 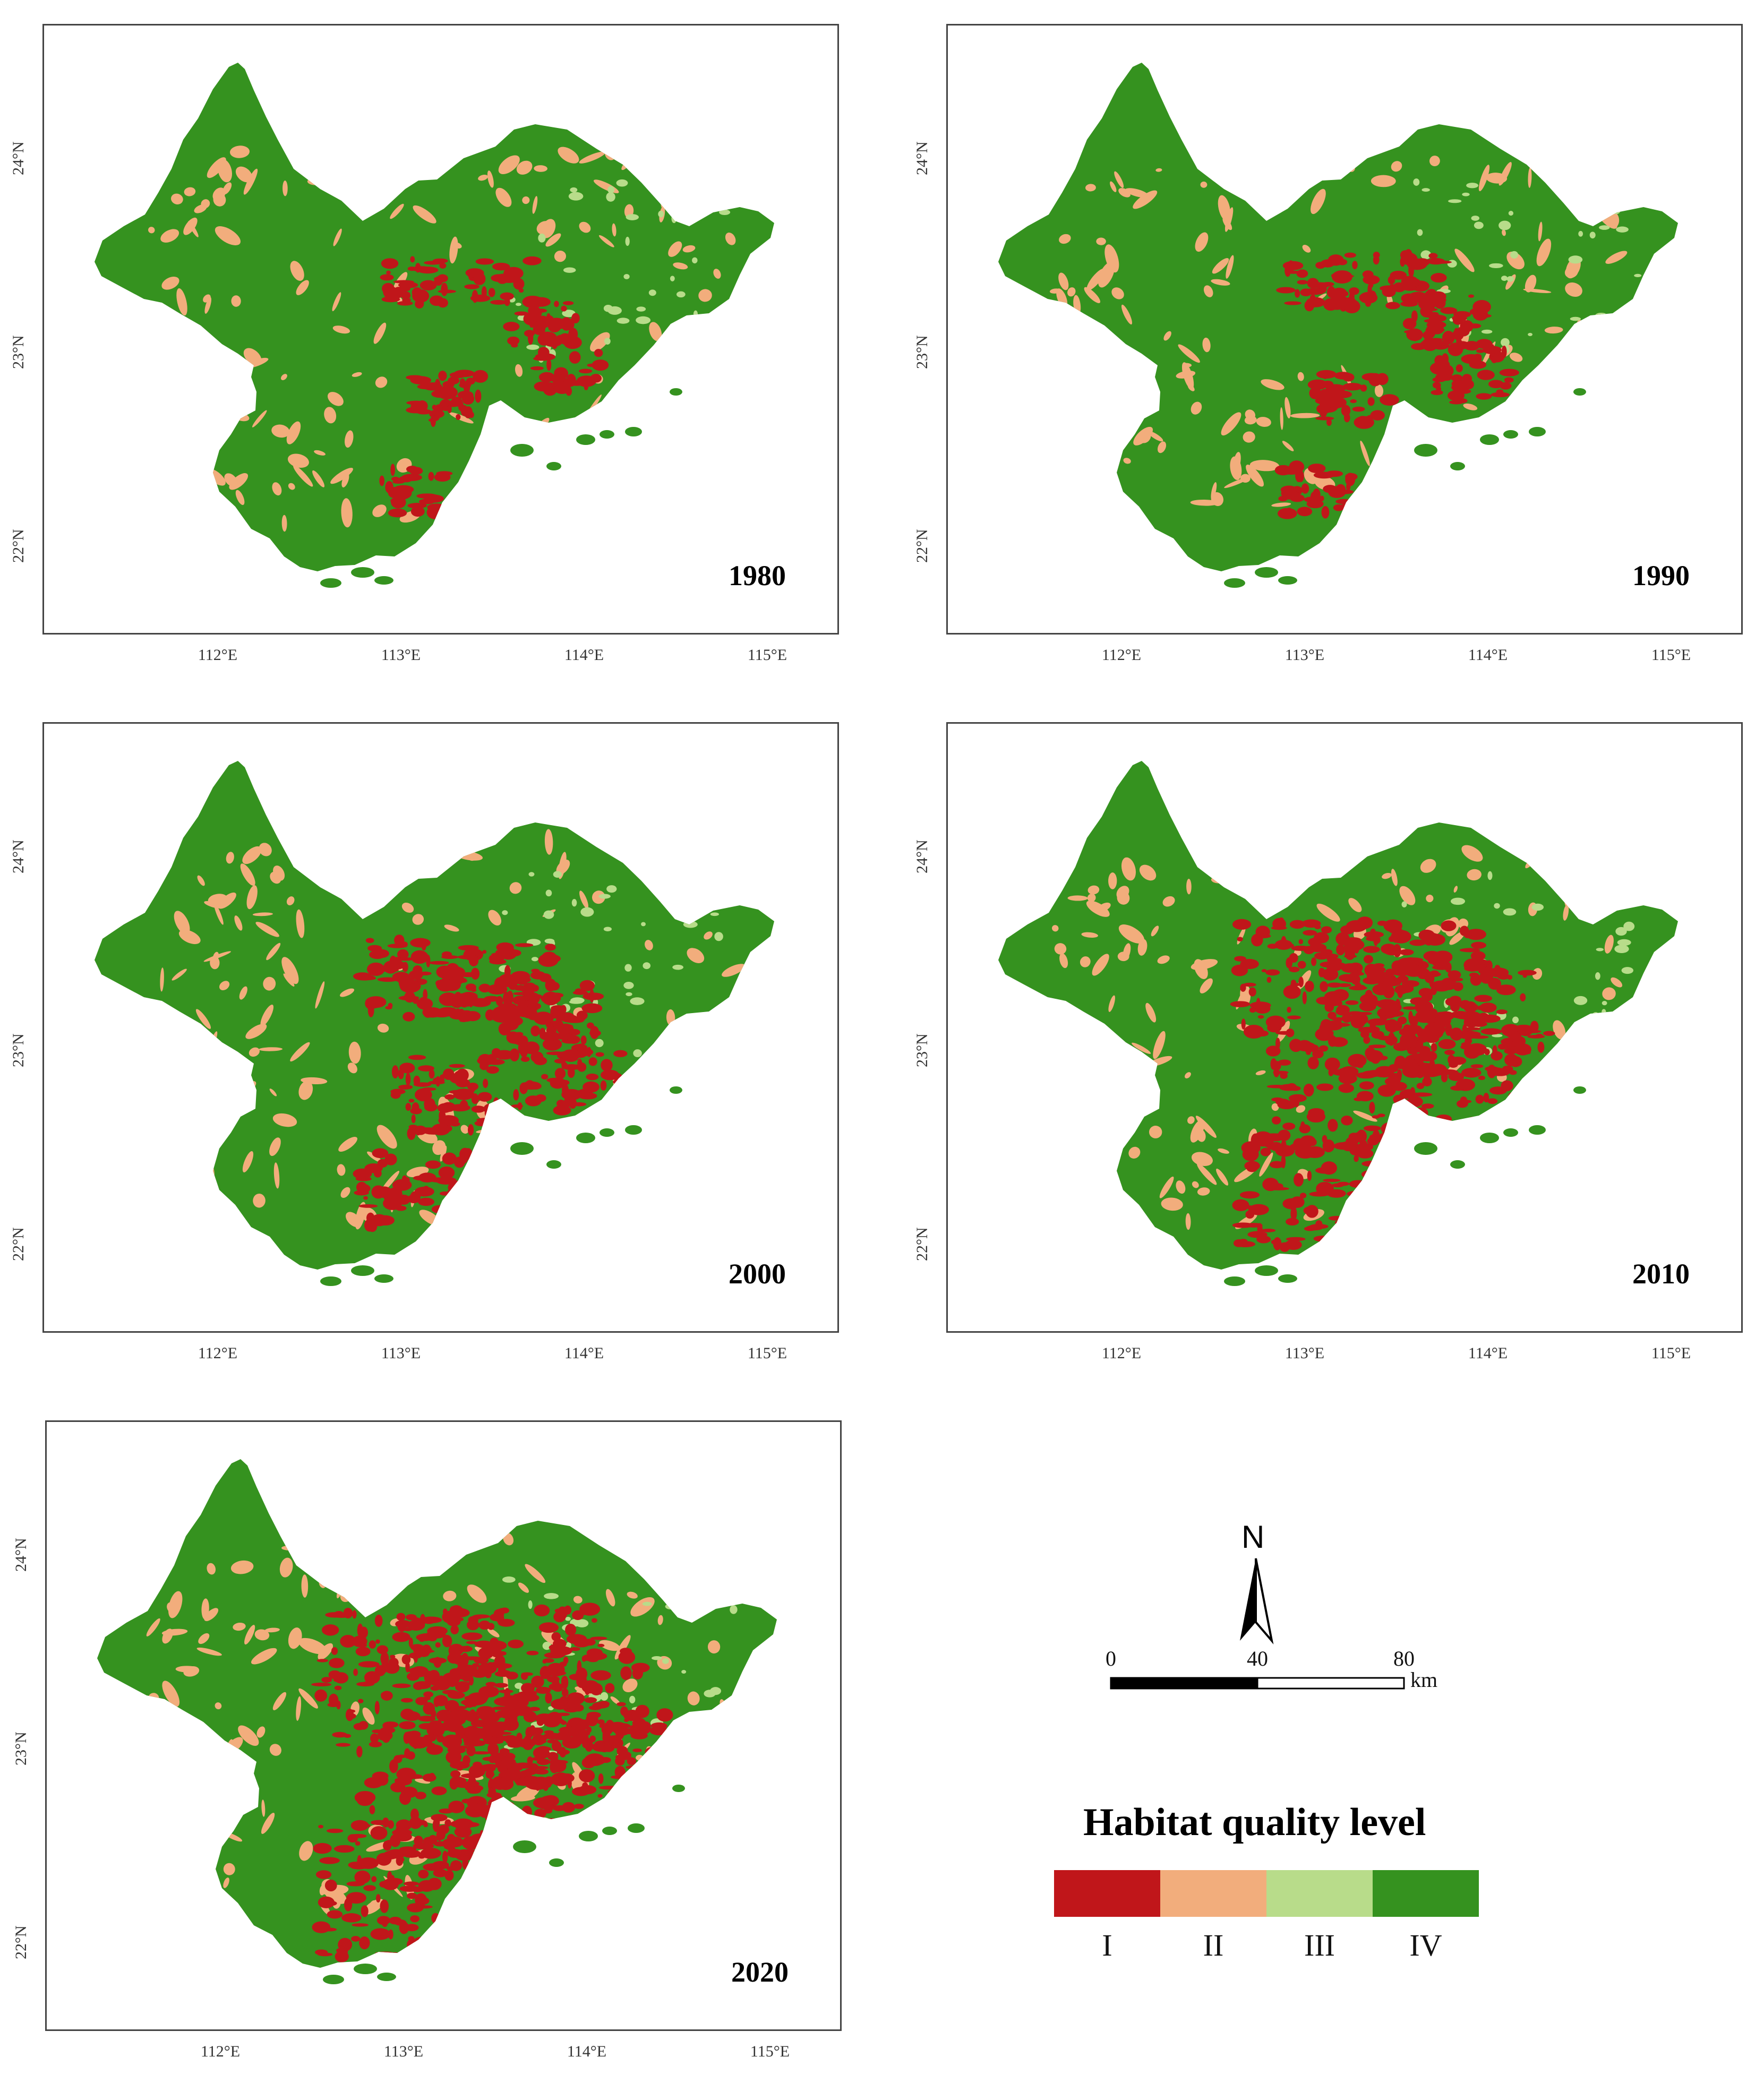 I want to click on habitat-map-2010, so click(x=1338, y=1023).